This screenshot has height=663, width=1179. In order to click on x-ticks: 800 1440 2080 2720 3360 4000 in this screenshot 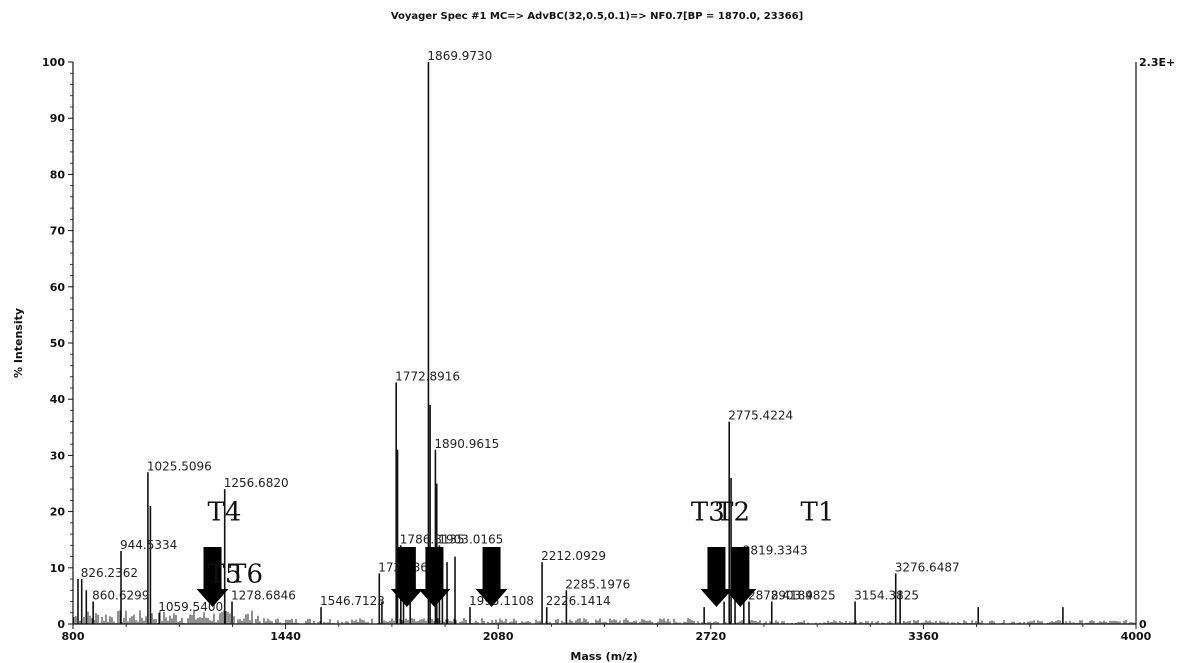, I will do `click(607, 633)`.